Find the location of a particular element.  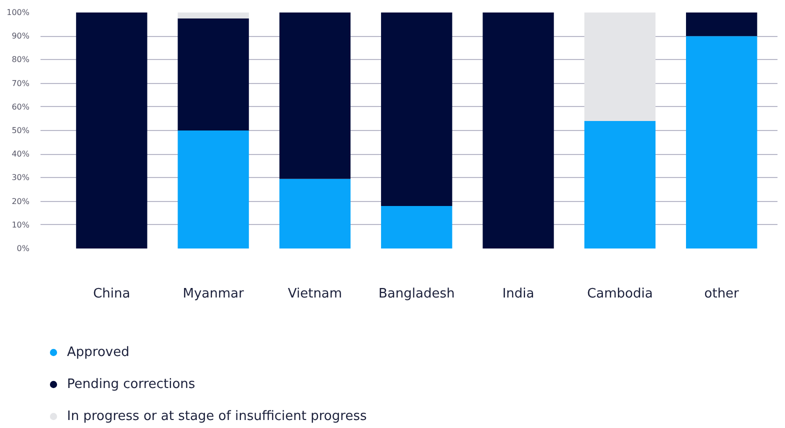

y-tick-label: 100% is located at coordinates (18, 12).